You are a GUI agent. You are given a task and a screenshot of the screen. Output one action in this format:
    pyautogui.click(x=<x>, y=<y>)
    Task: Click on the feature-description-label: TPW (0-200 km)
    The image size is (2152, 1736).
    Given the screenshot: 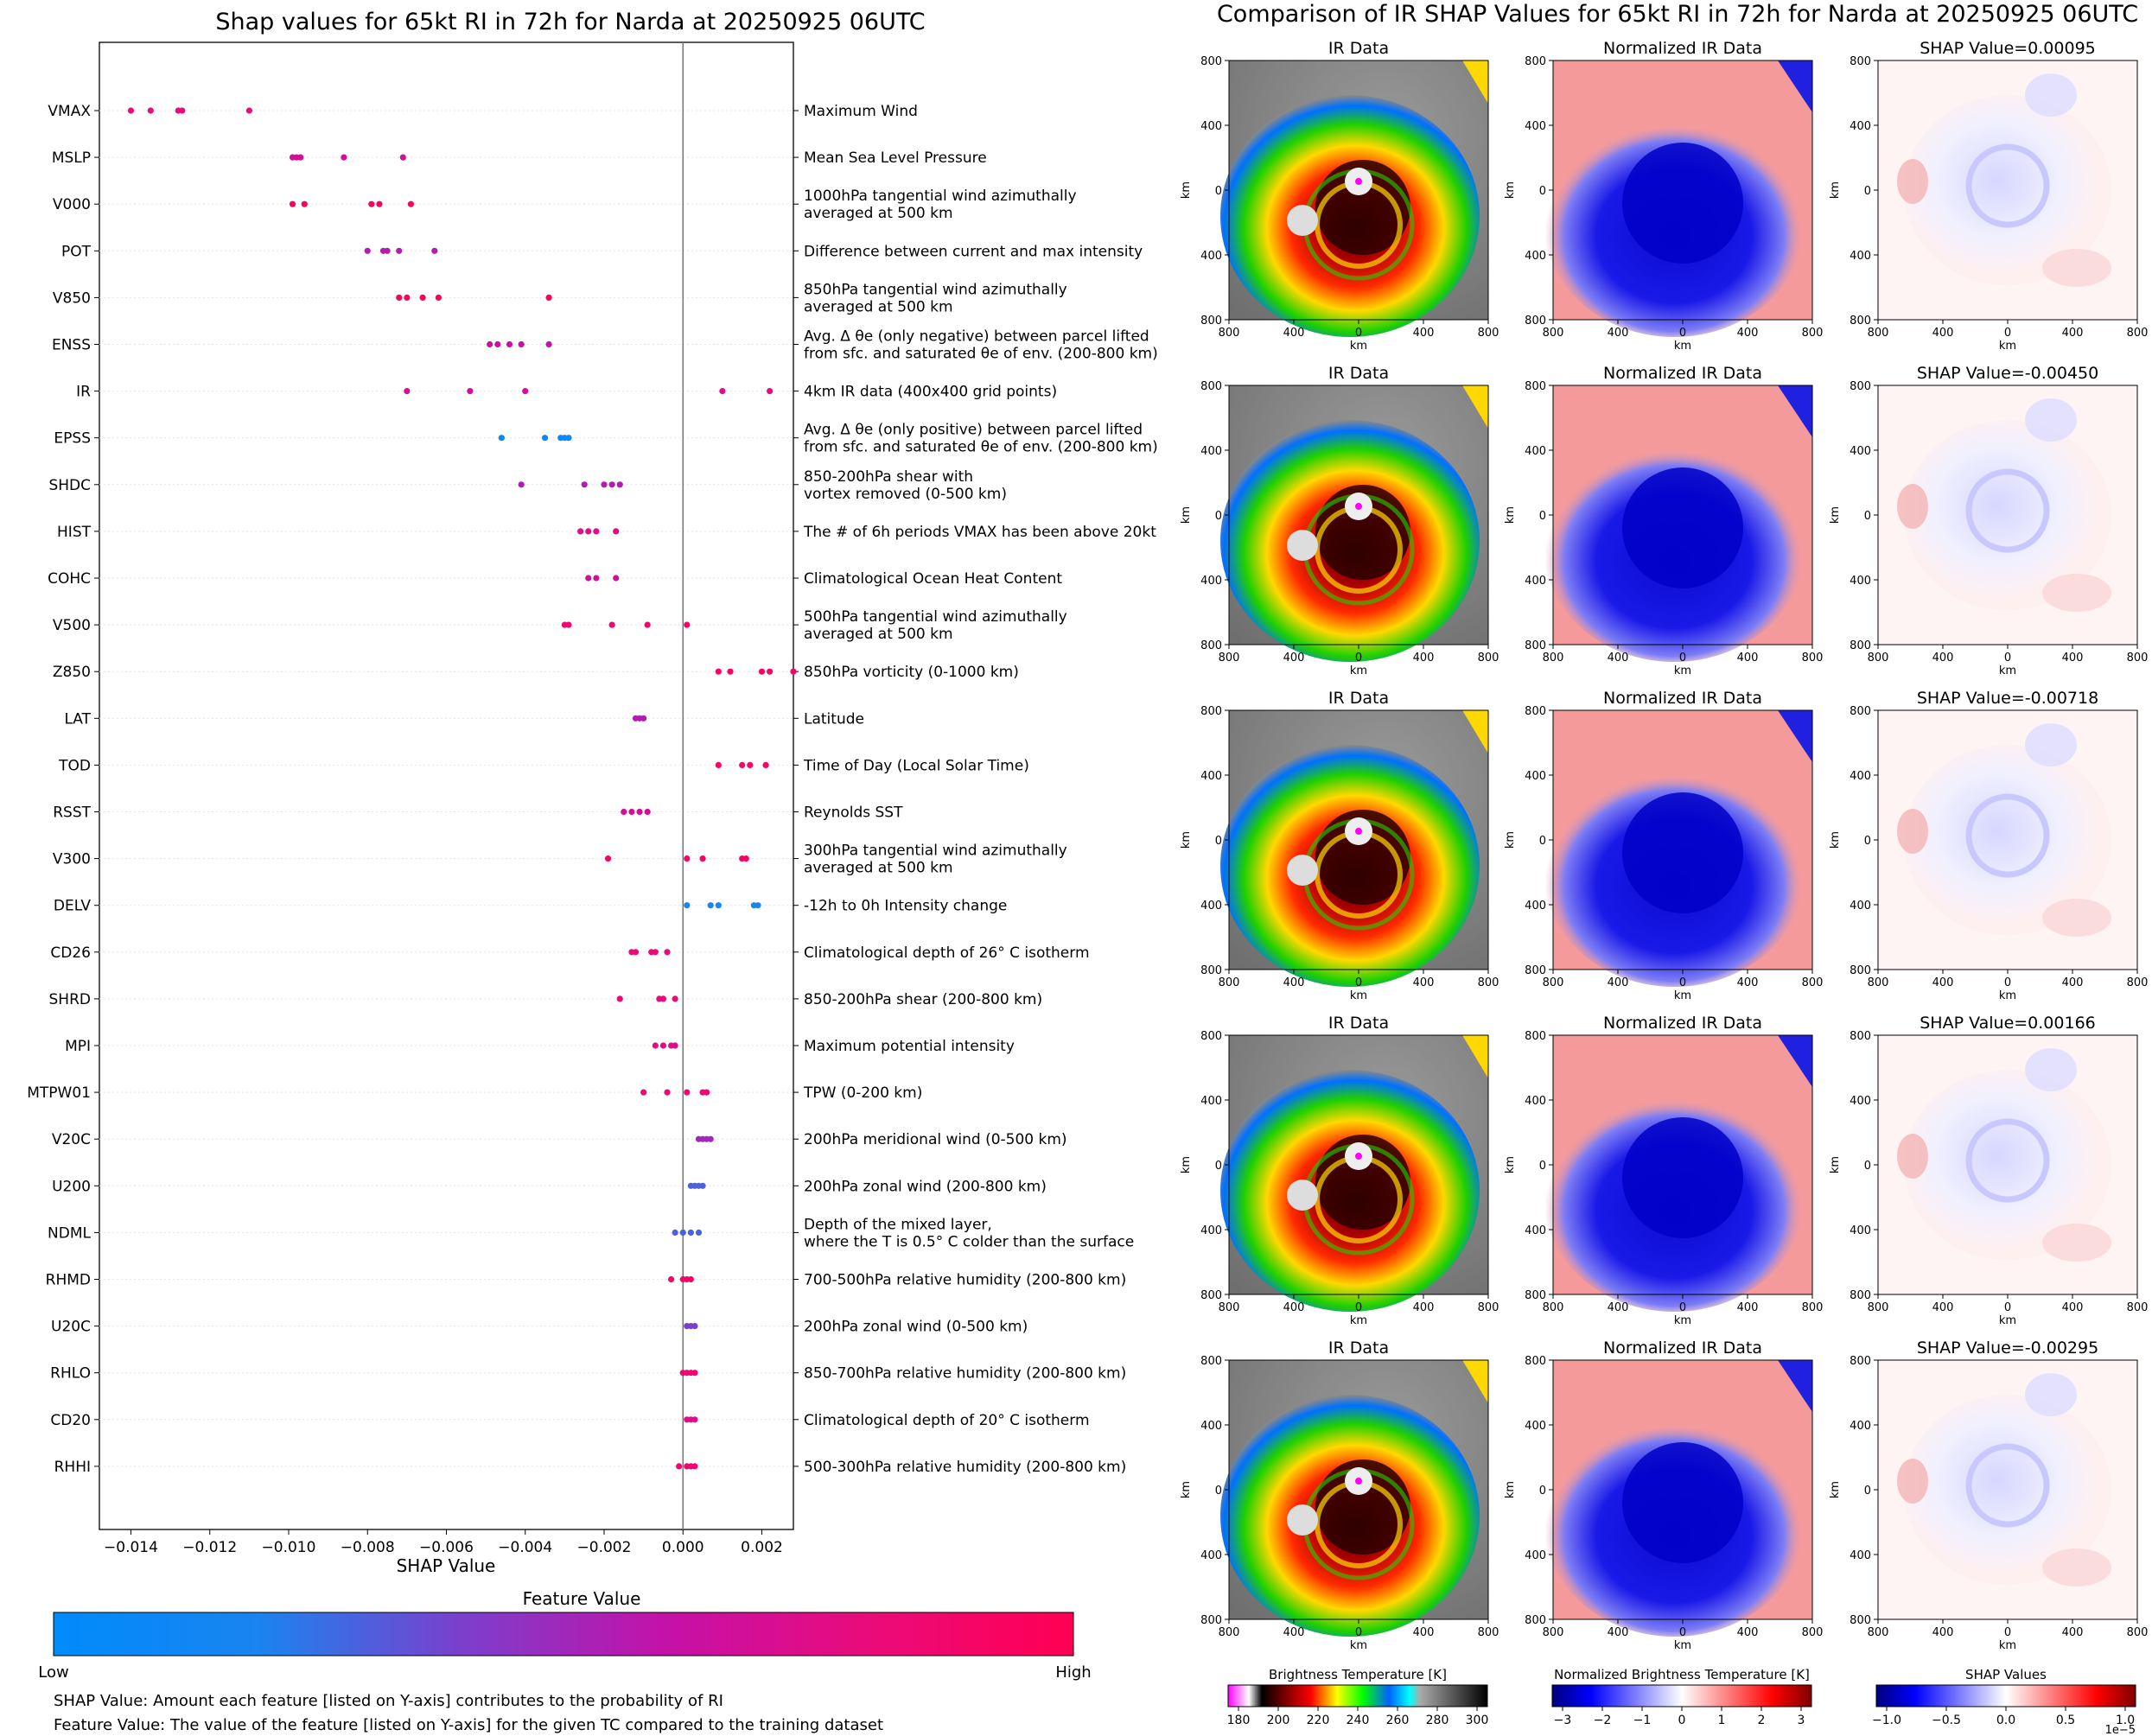 What is the action you would take?
    pyautogui.click(x=862, y=1093)
    